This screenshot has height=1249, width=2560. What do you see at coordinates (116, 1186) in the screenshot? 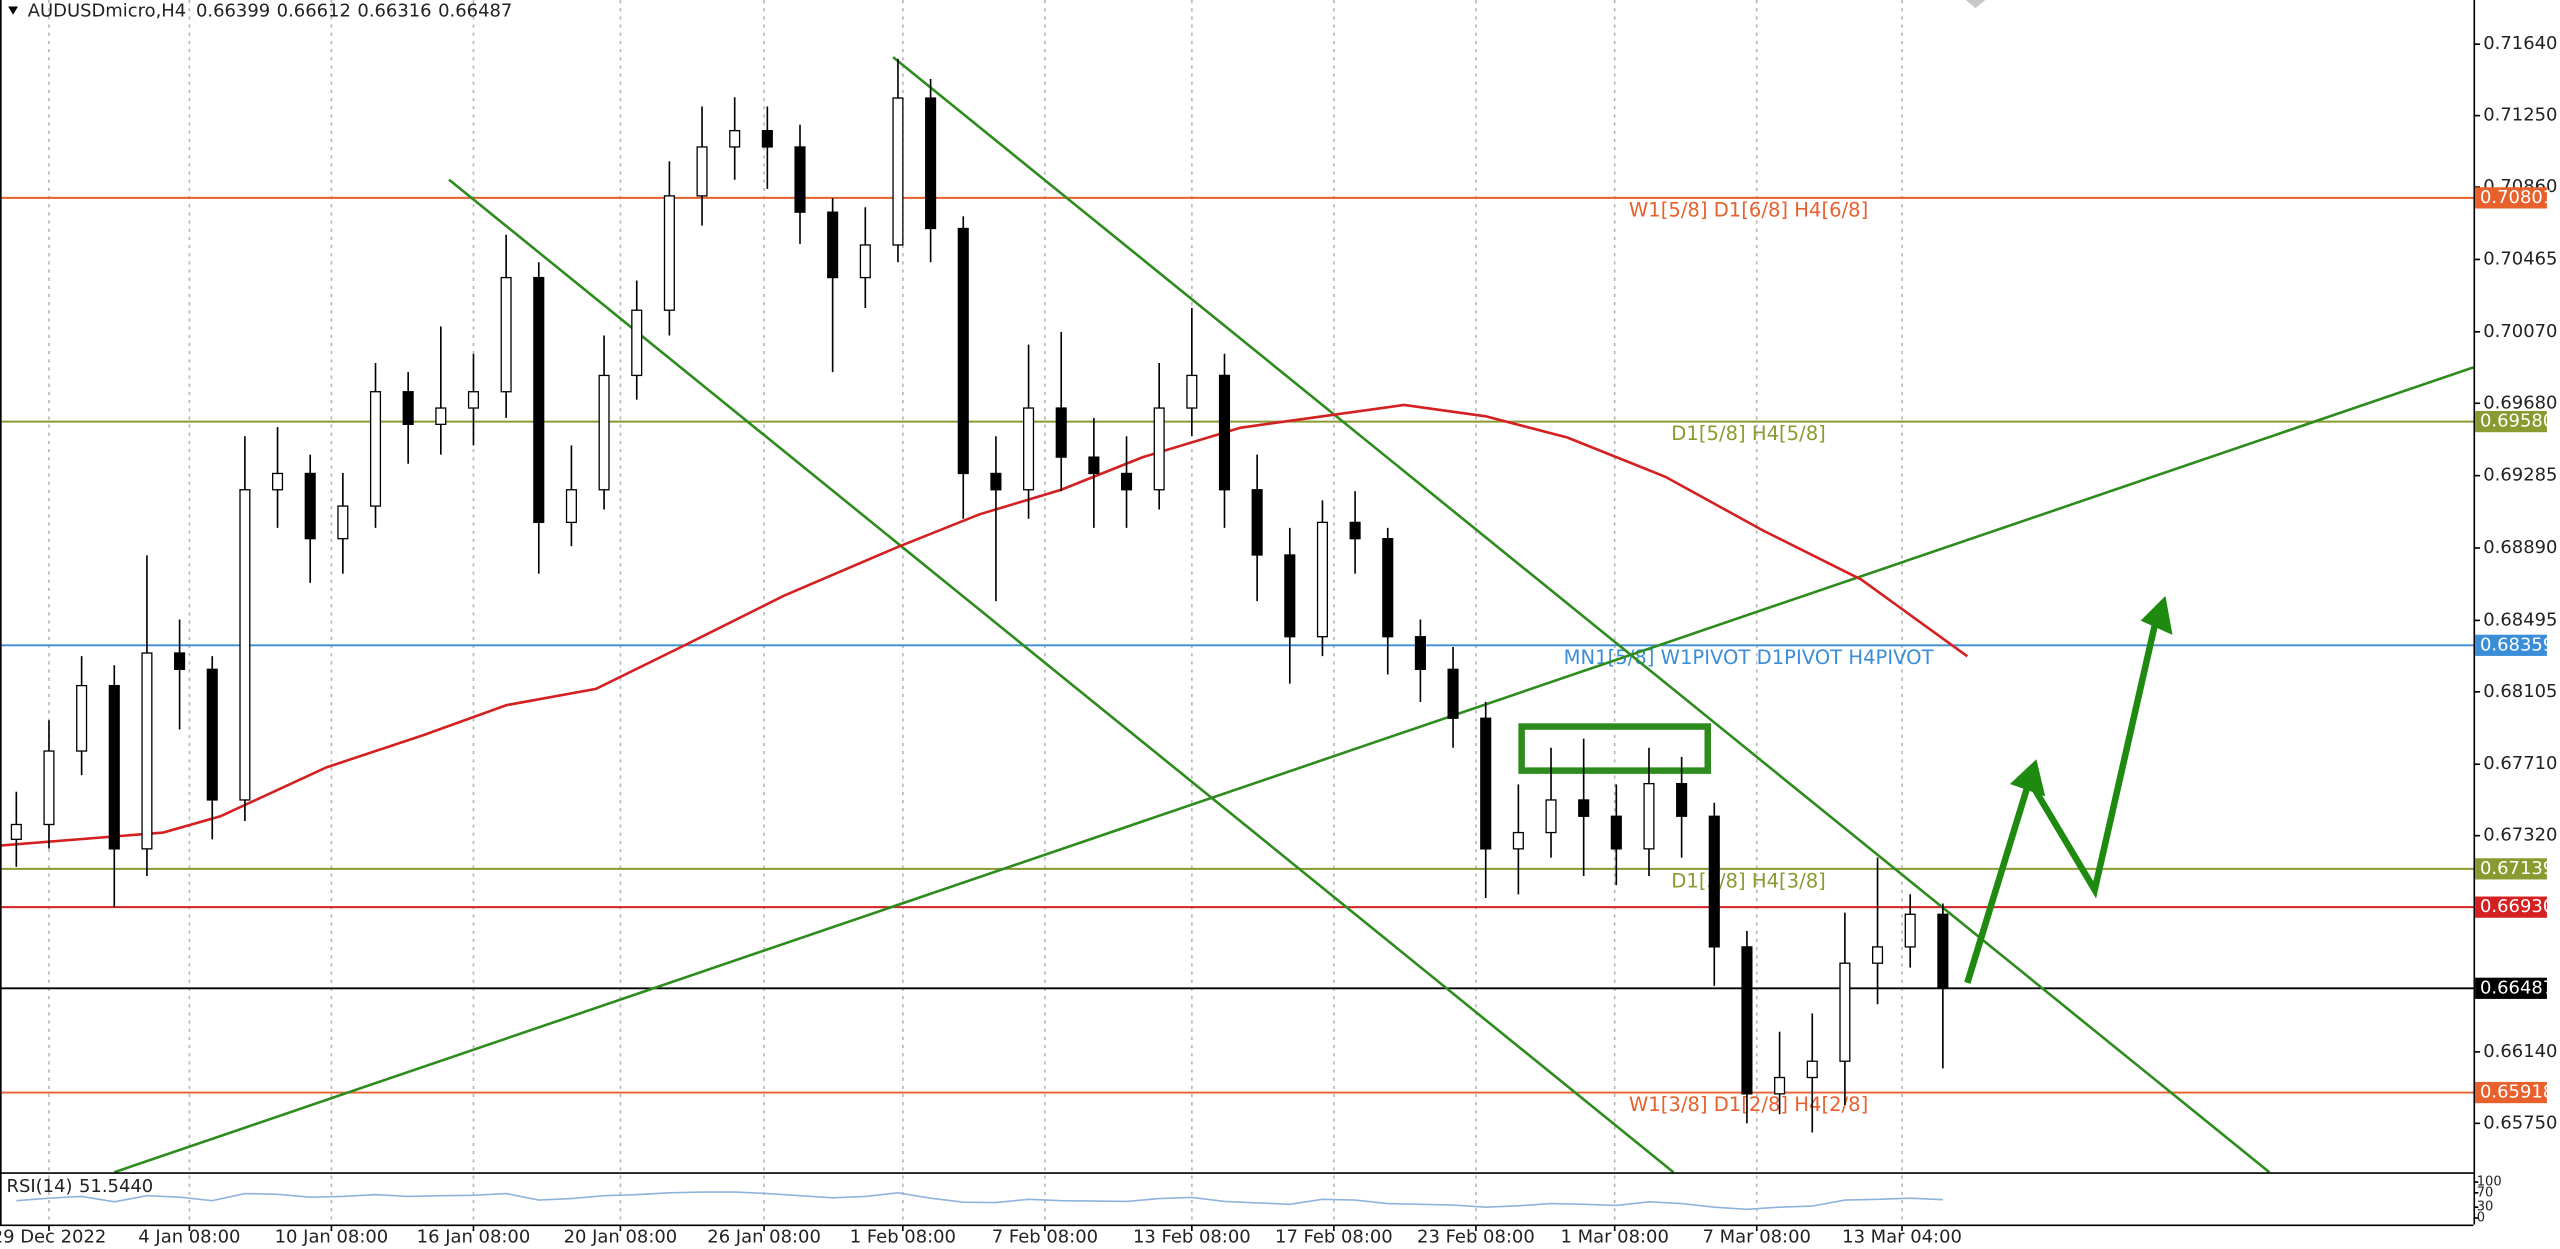
I see `rsi-value: 51.5440` at bounding box center [116, 1186].